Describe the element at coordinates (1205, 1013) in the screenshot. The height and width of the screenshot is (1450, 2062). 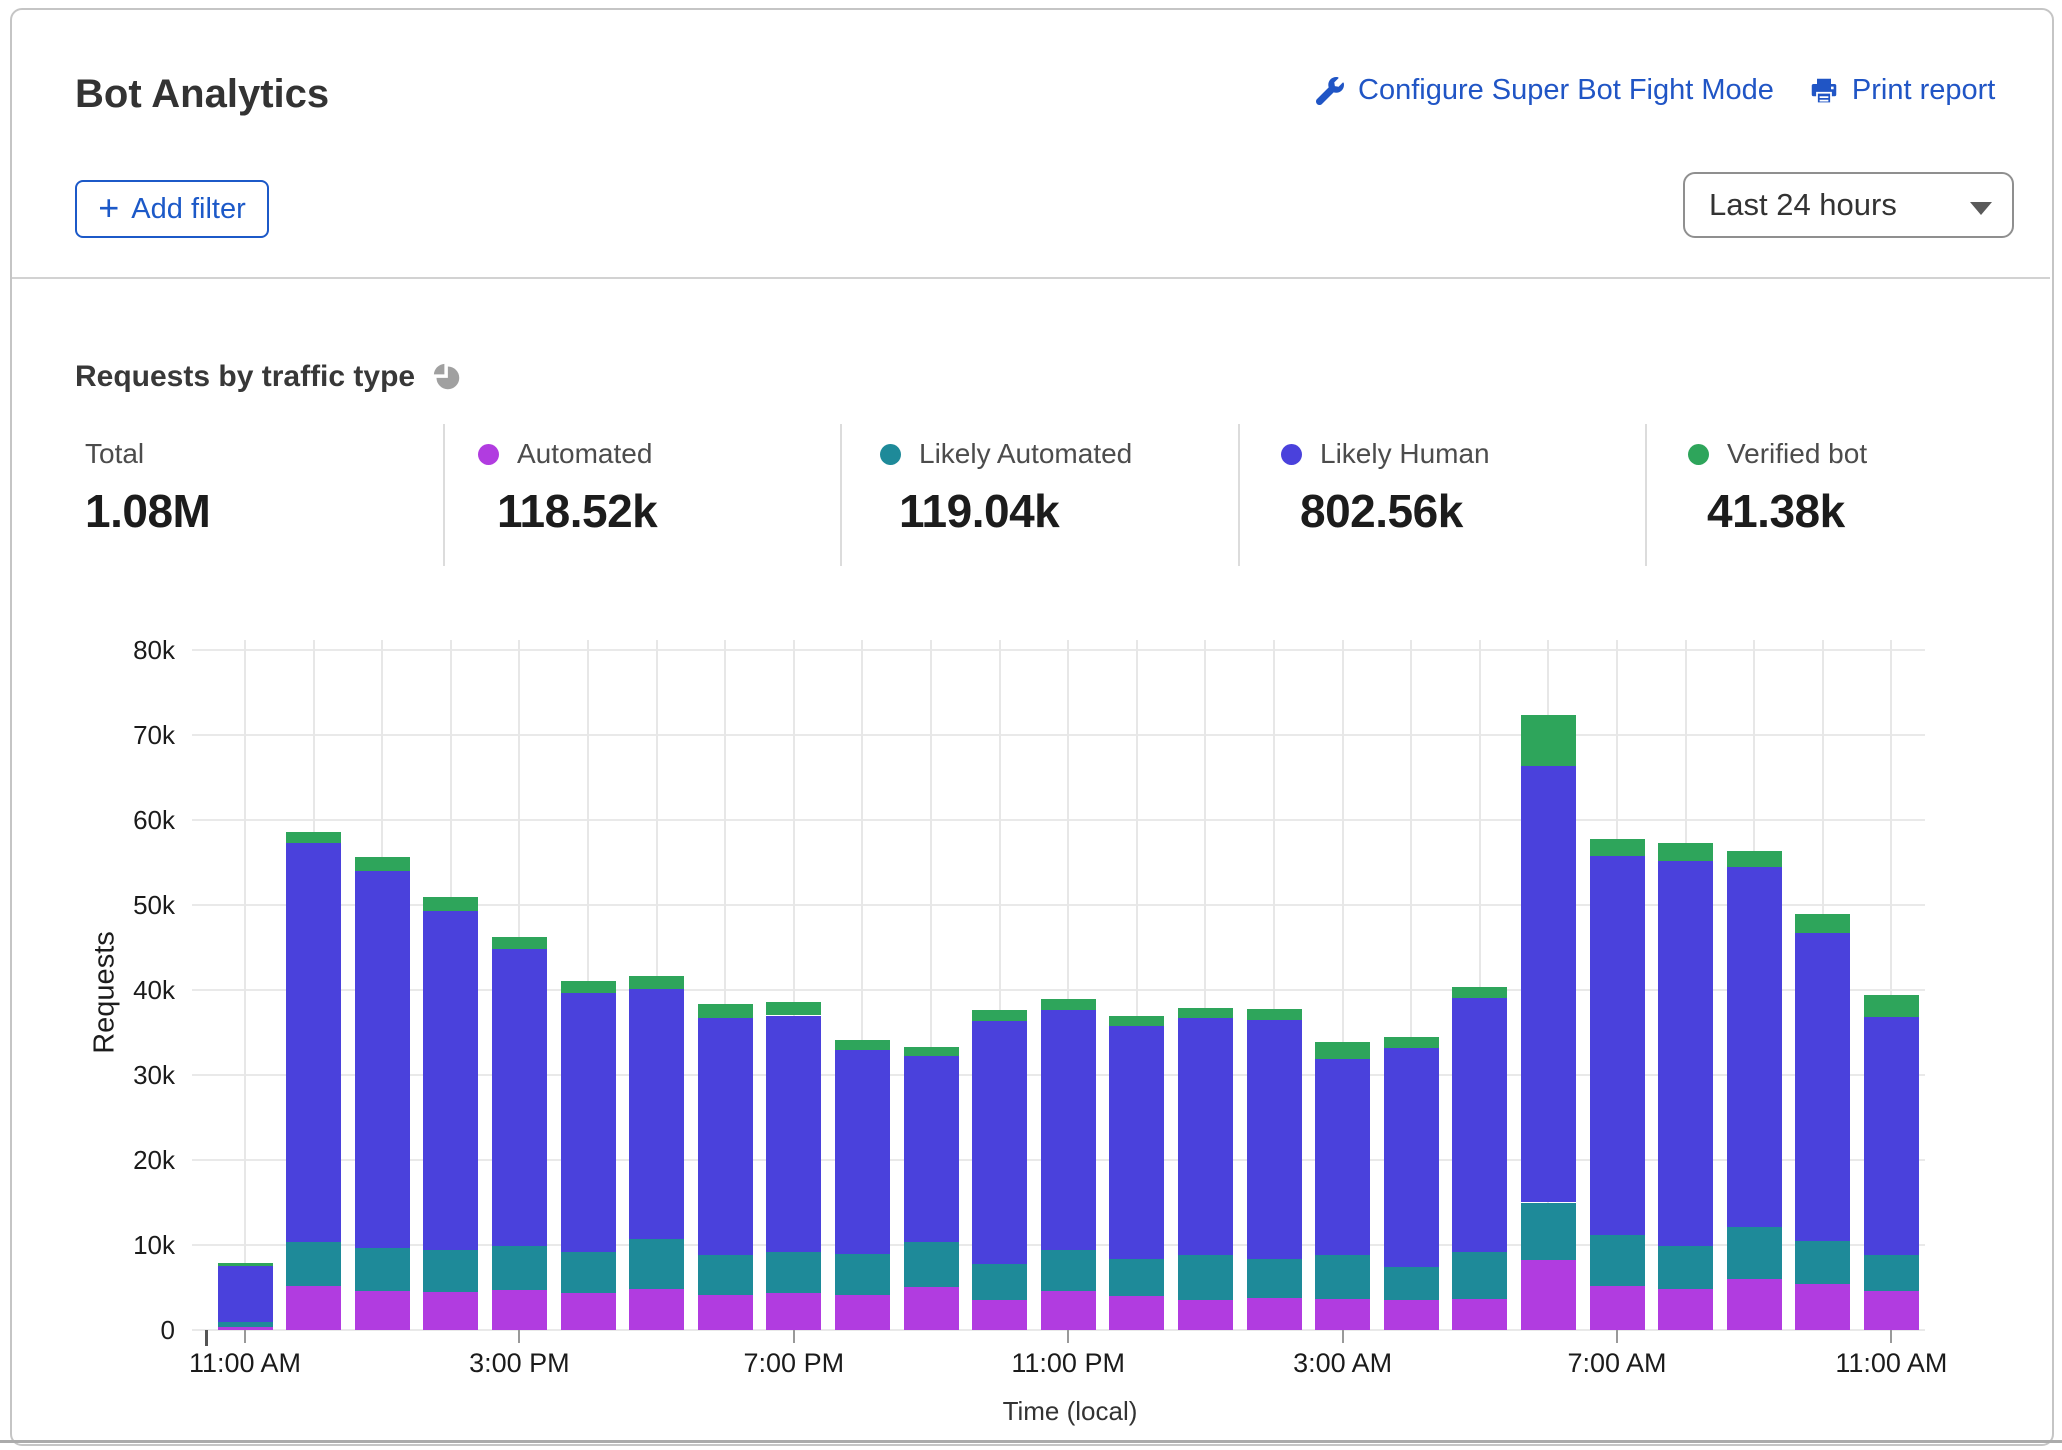
I see `bar-100am-verified-bot` at that location.